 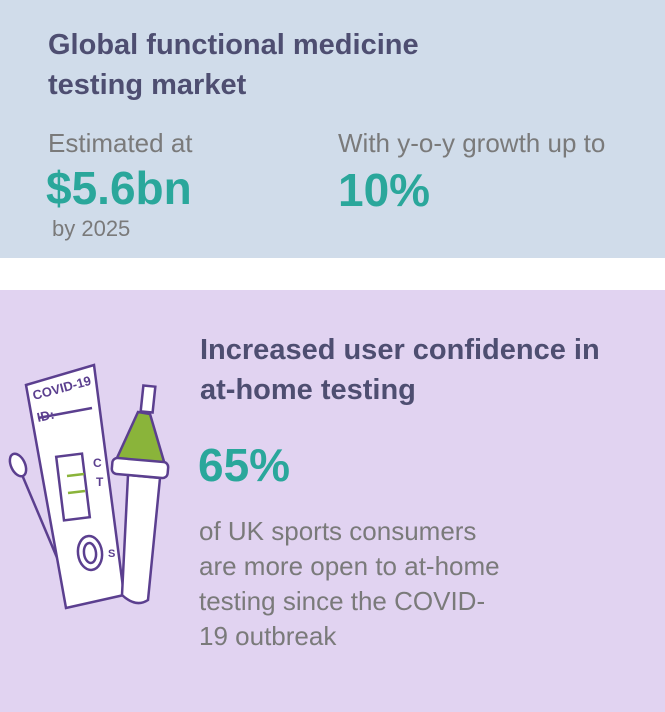 What do you see at coordinates (120, 143) in the screenshot?
I see `estimate-label: Estimated at` at bounding box center [120, 143].